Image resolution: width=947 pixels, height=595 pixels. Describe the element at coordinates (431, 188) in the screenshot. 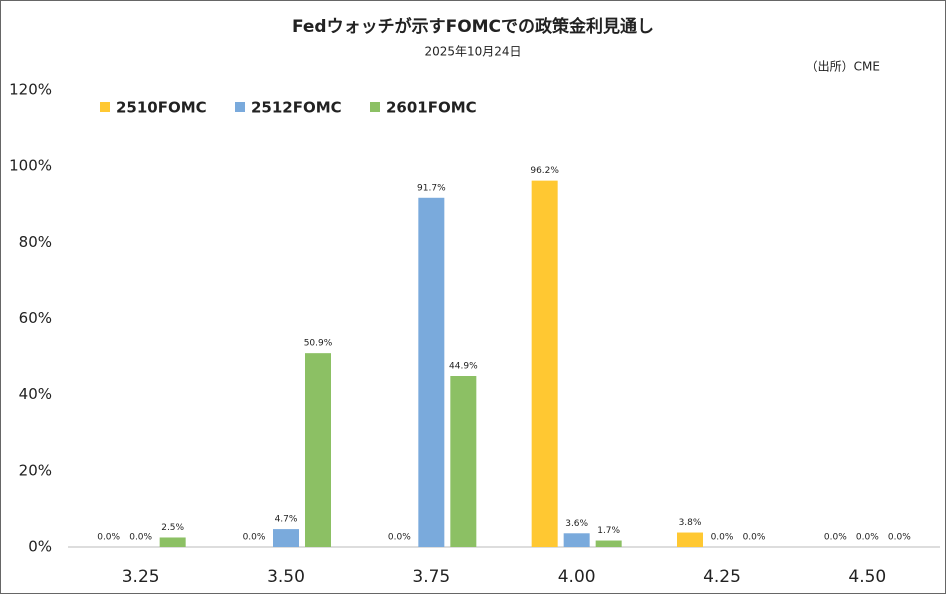

I see `value-label: 91.7%` at that location.